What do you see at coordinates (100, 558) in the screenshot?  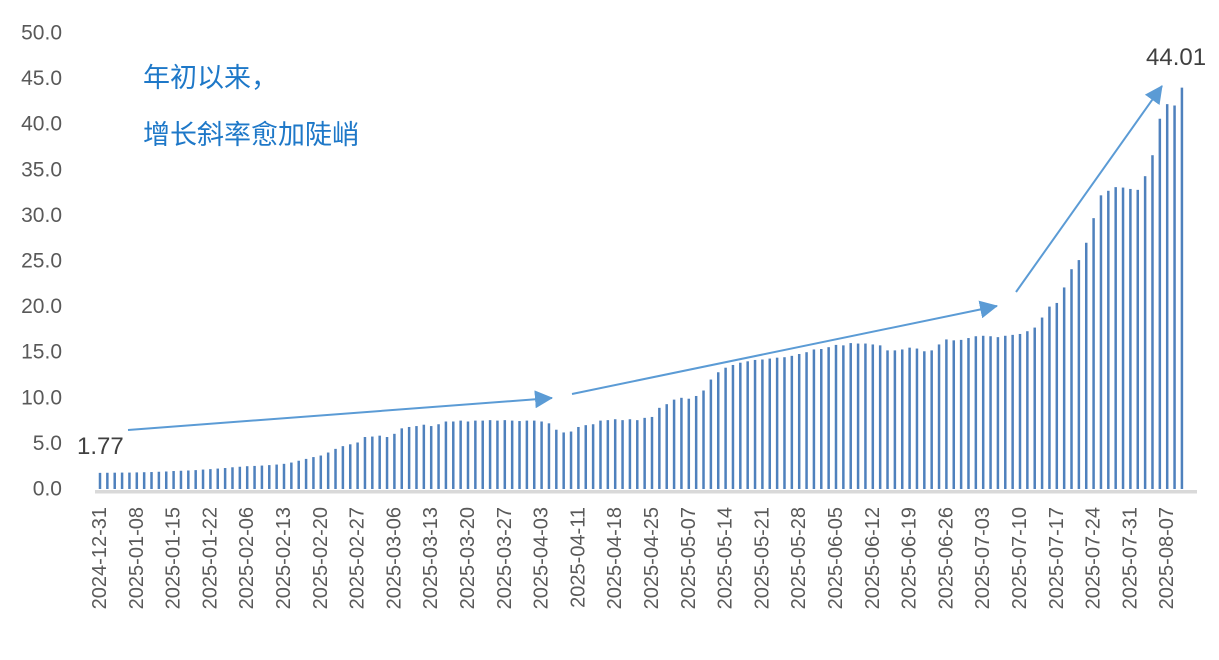 I see `x-tick-label: 2024-12-31` at bounding box center [100, 558].